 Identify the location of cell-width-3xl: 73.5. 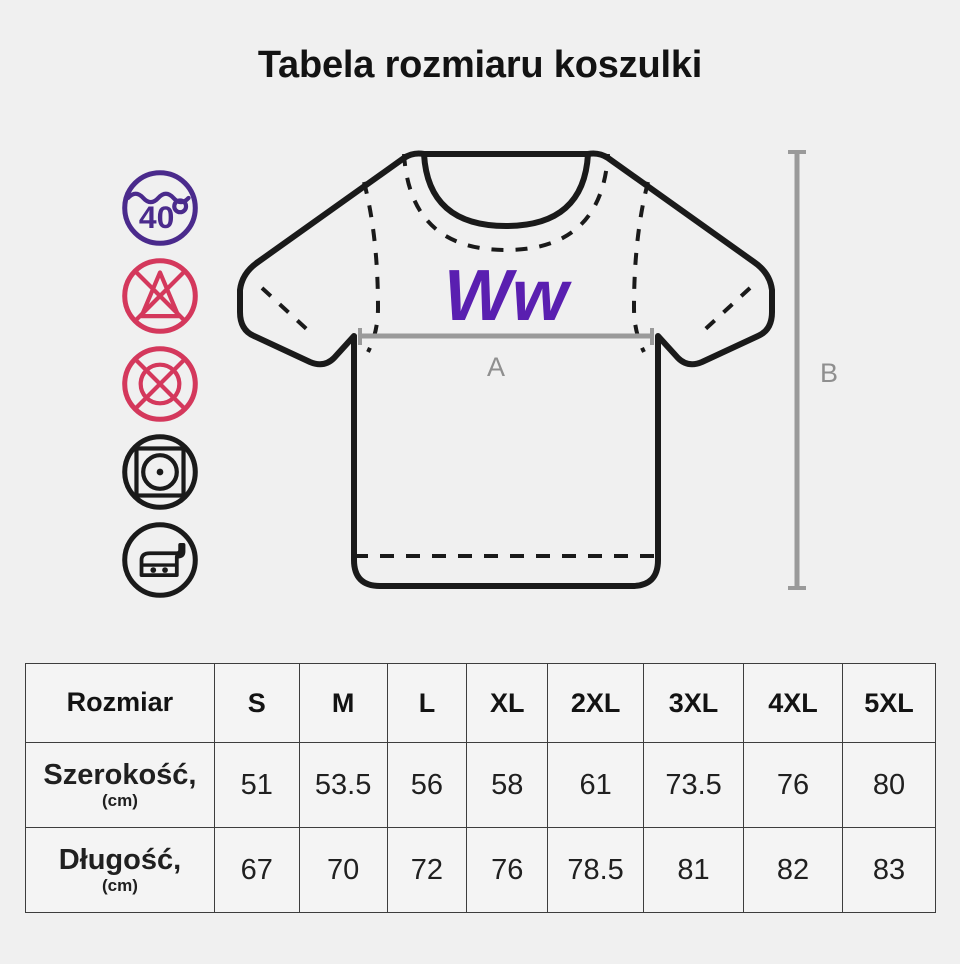
(694, 785).